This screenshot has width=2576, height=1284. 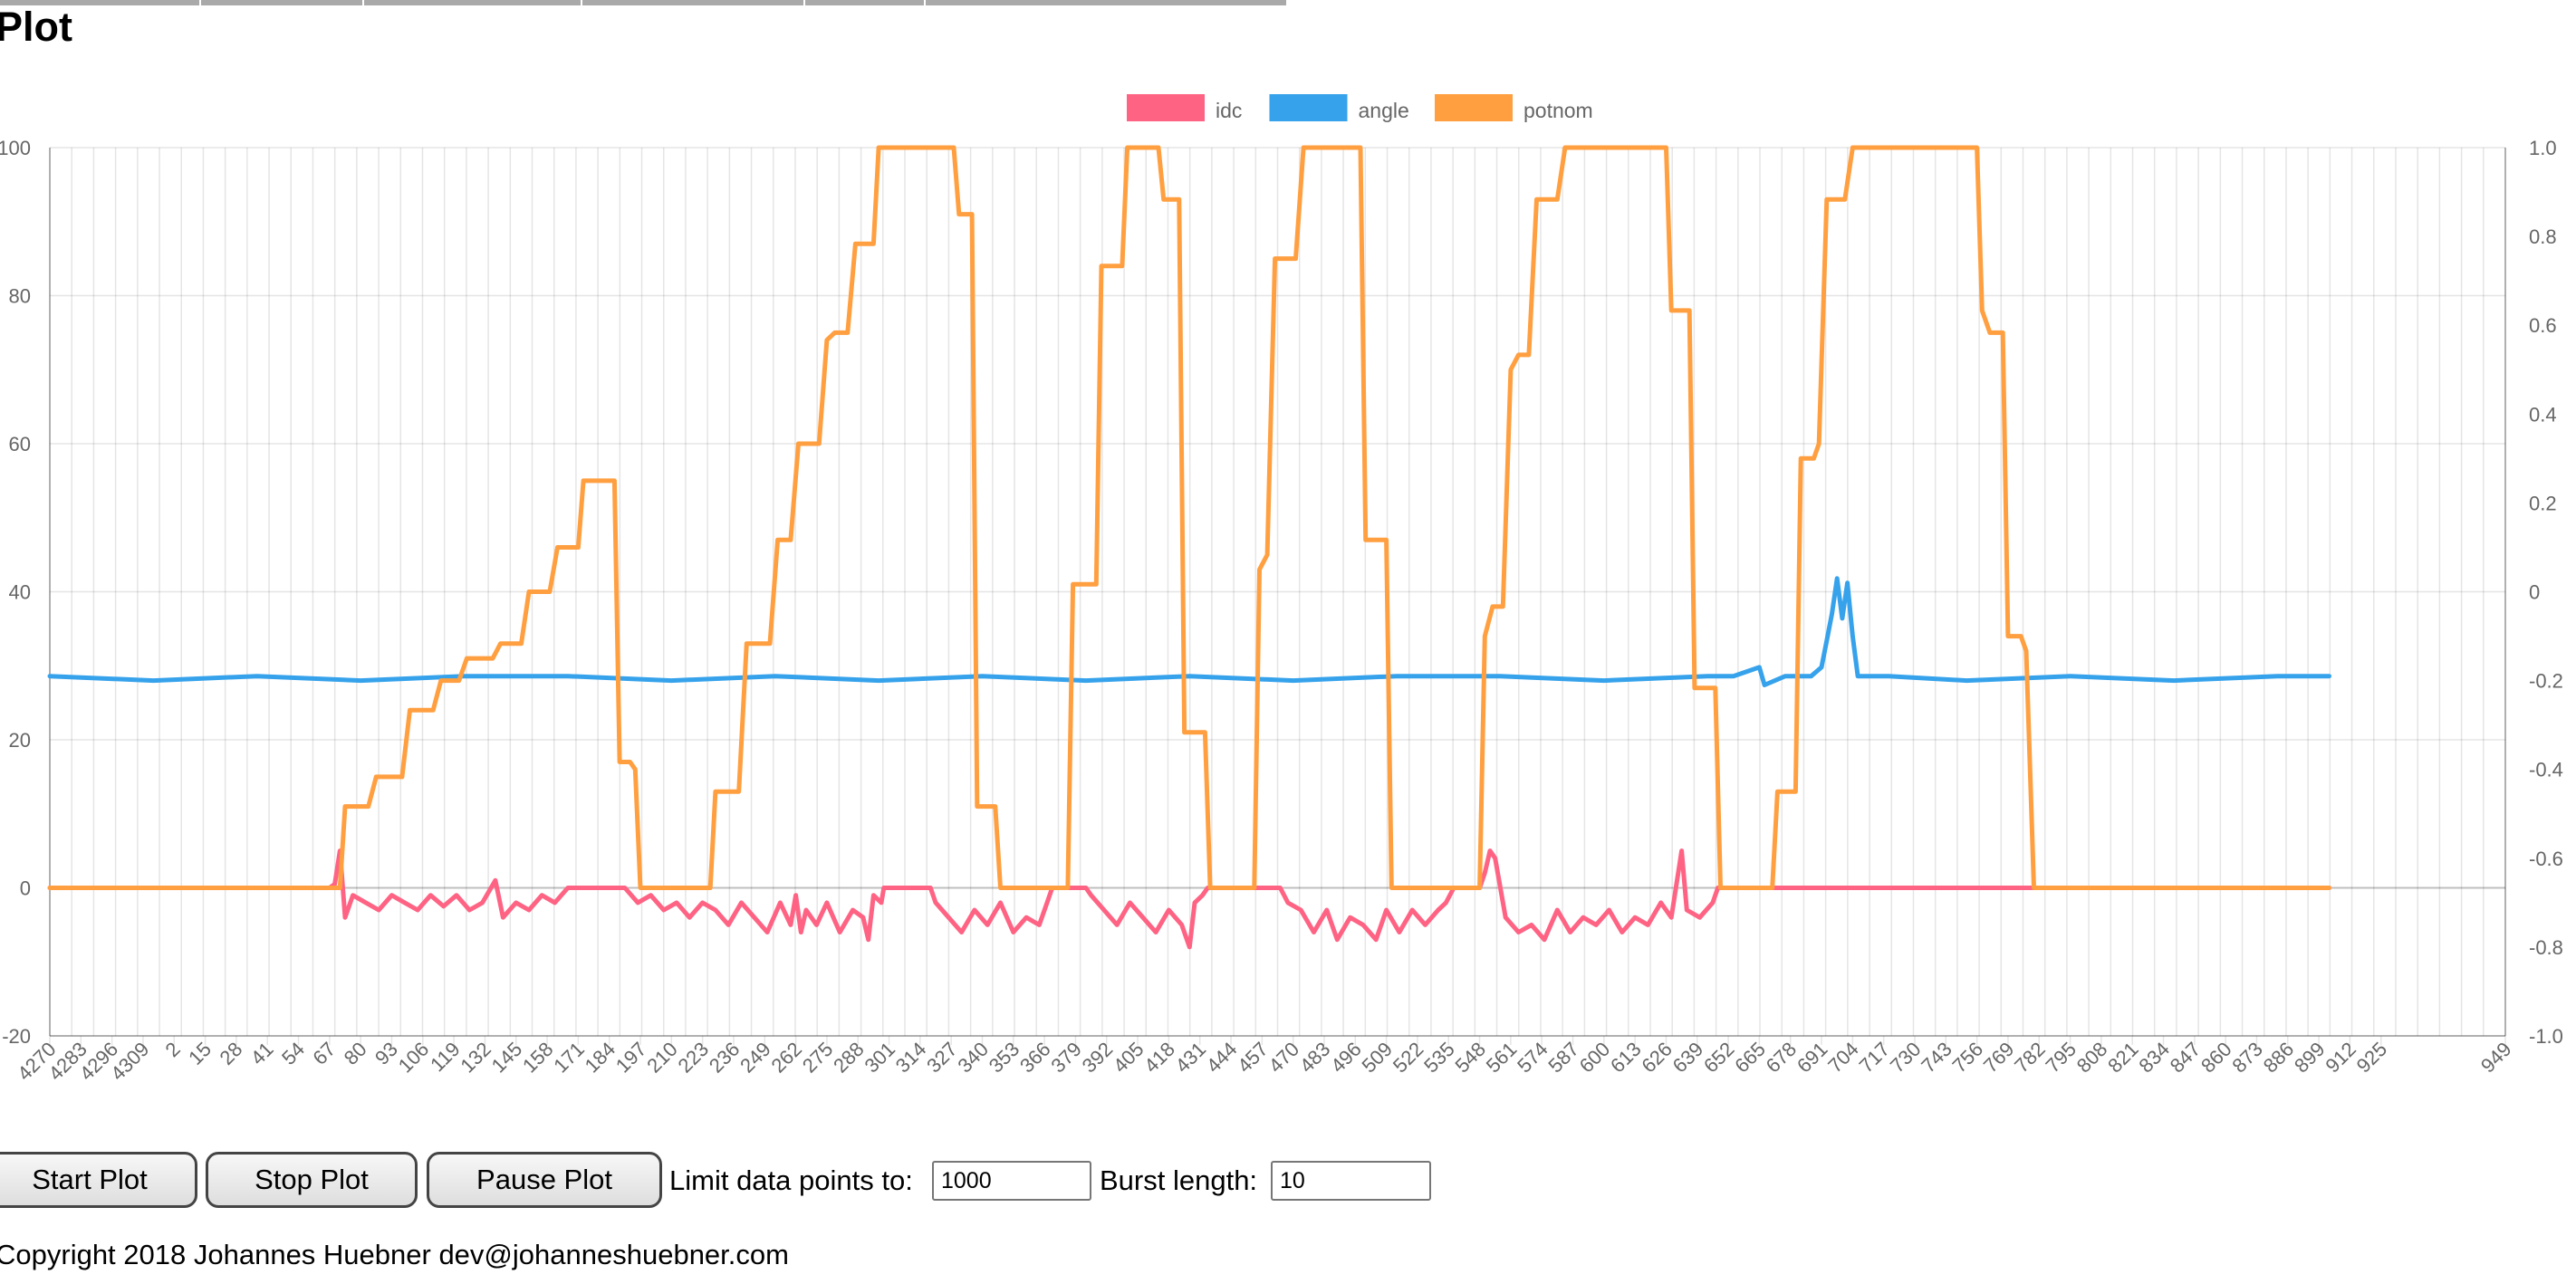 I want to click on x-tick-label: 54, so click(x=293, y=1054).